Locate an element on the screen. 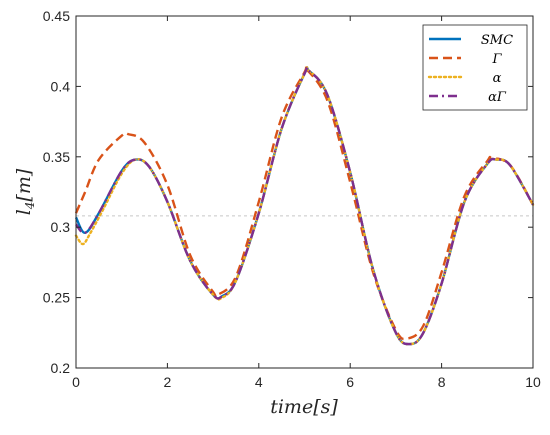 This screenshot has height=435, width=550. y-tick-label: 0.2 is located at coordinates (61, 368).